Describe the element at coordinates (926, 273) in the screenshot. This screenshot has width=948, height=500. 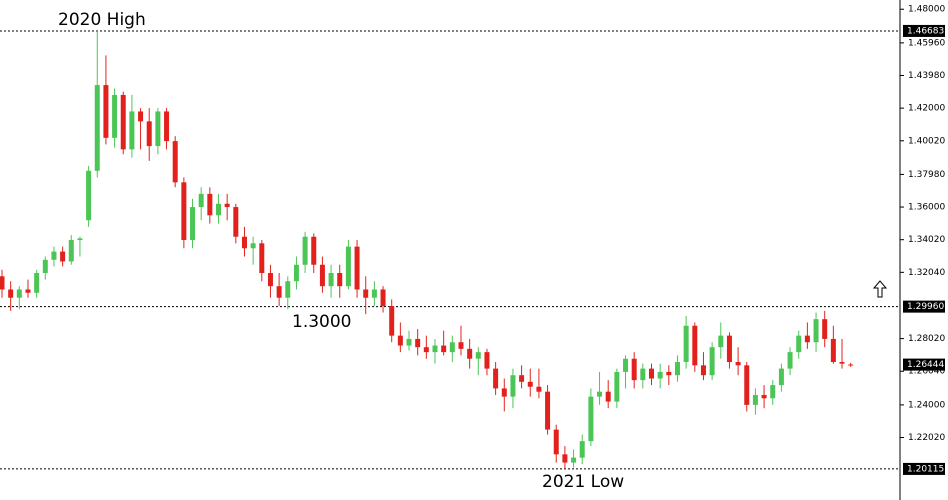
I see `y-tick-label: 1.32040` at that location.